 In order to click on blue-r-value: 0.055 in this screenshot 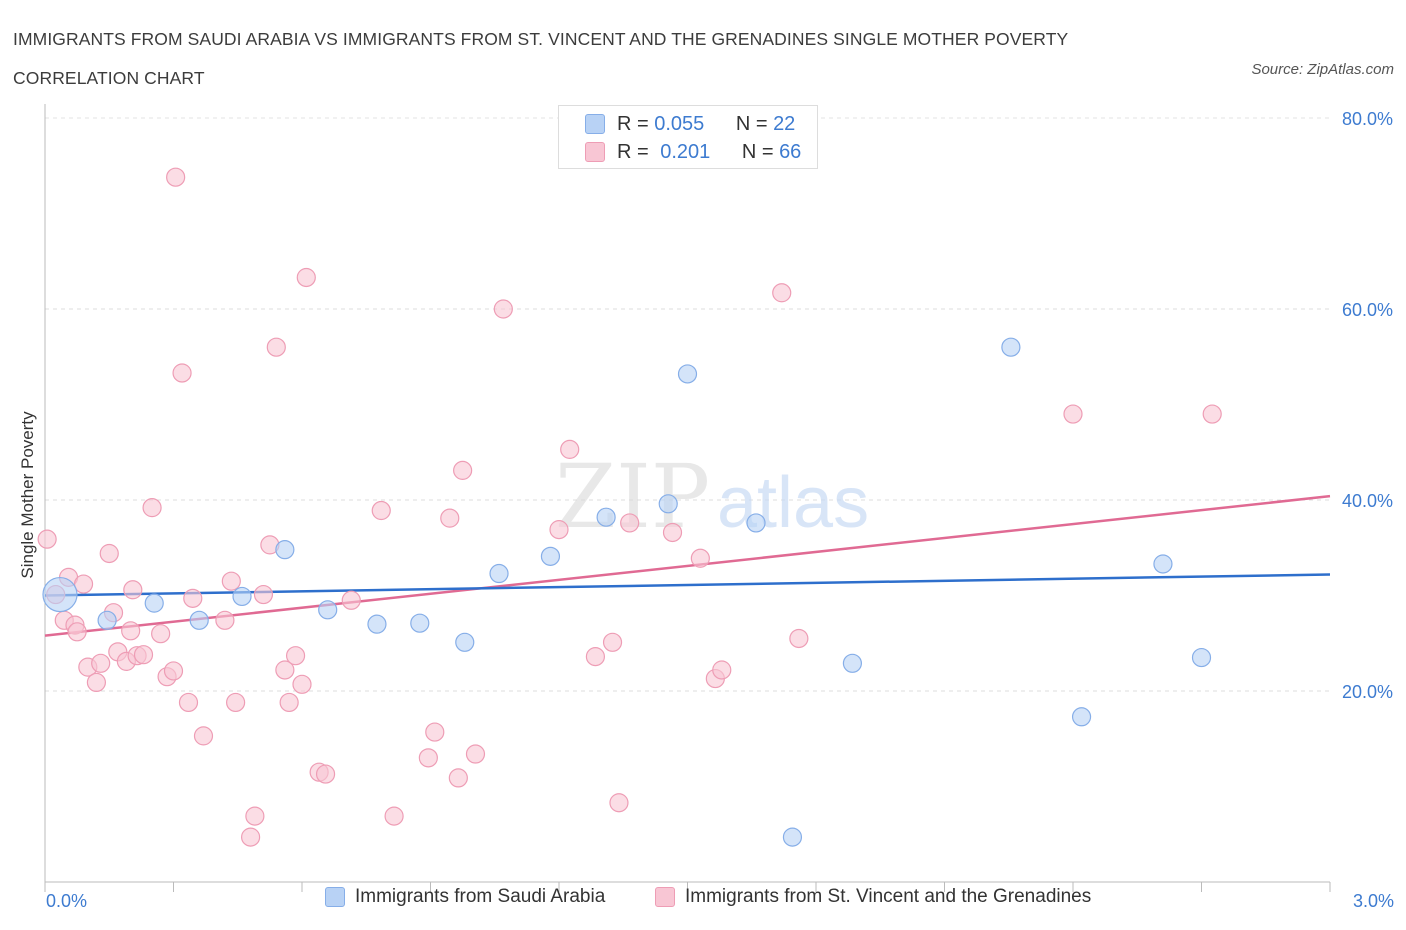, I will do `click(679, 123)`.